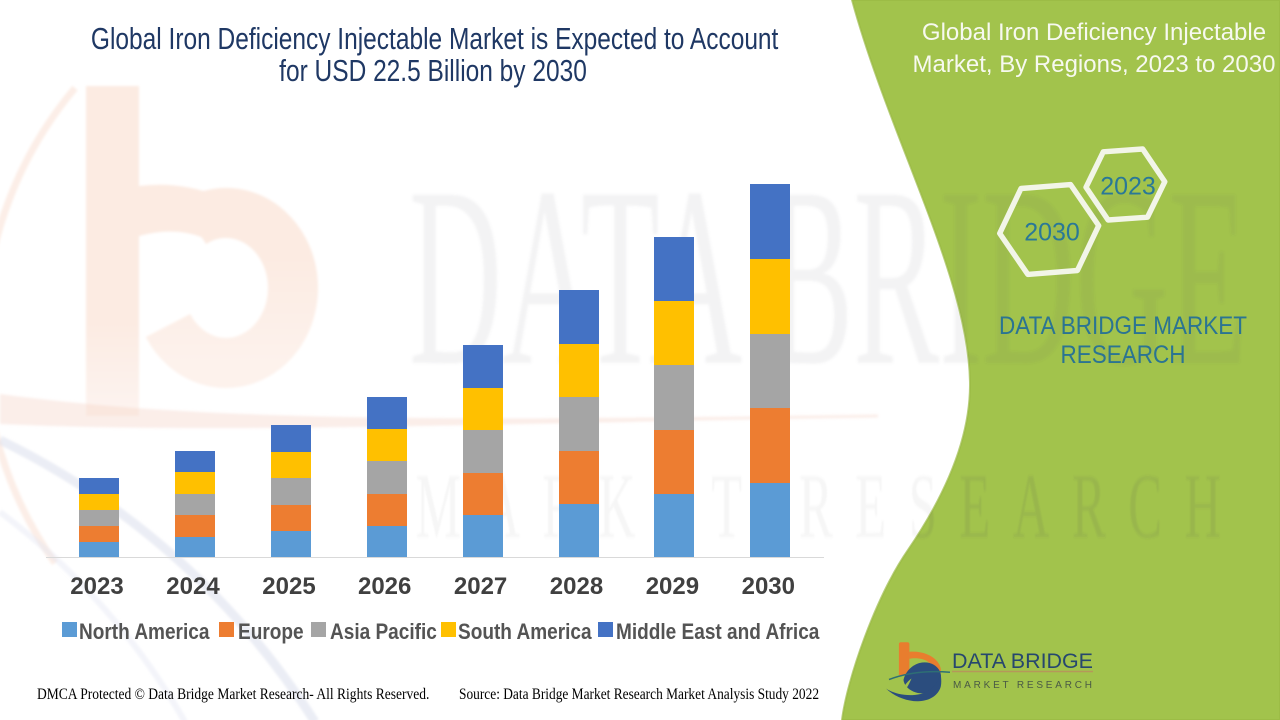 The height and width of the screenshot is (720, 1280). What do you see at coordinates (1128, 187) in the screenshot?
I see `svg-text: 2023` at bounding box center [1128, 187].